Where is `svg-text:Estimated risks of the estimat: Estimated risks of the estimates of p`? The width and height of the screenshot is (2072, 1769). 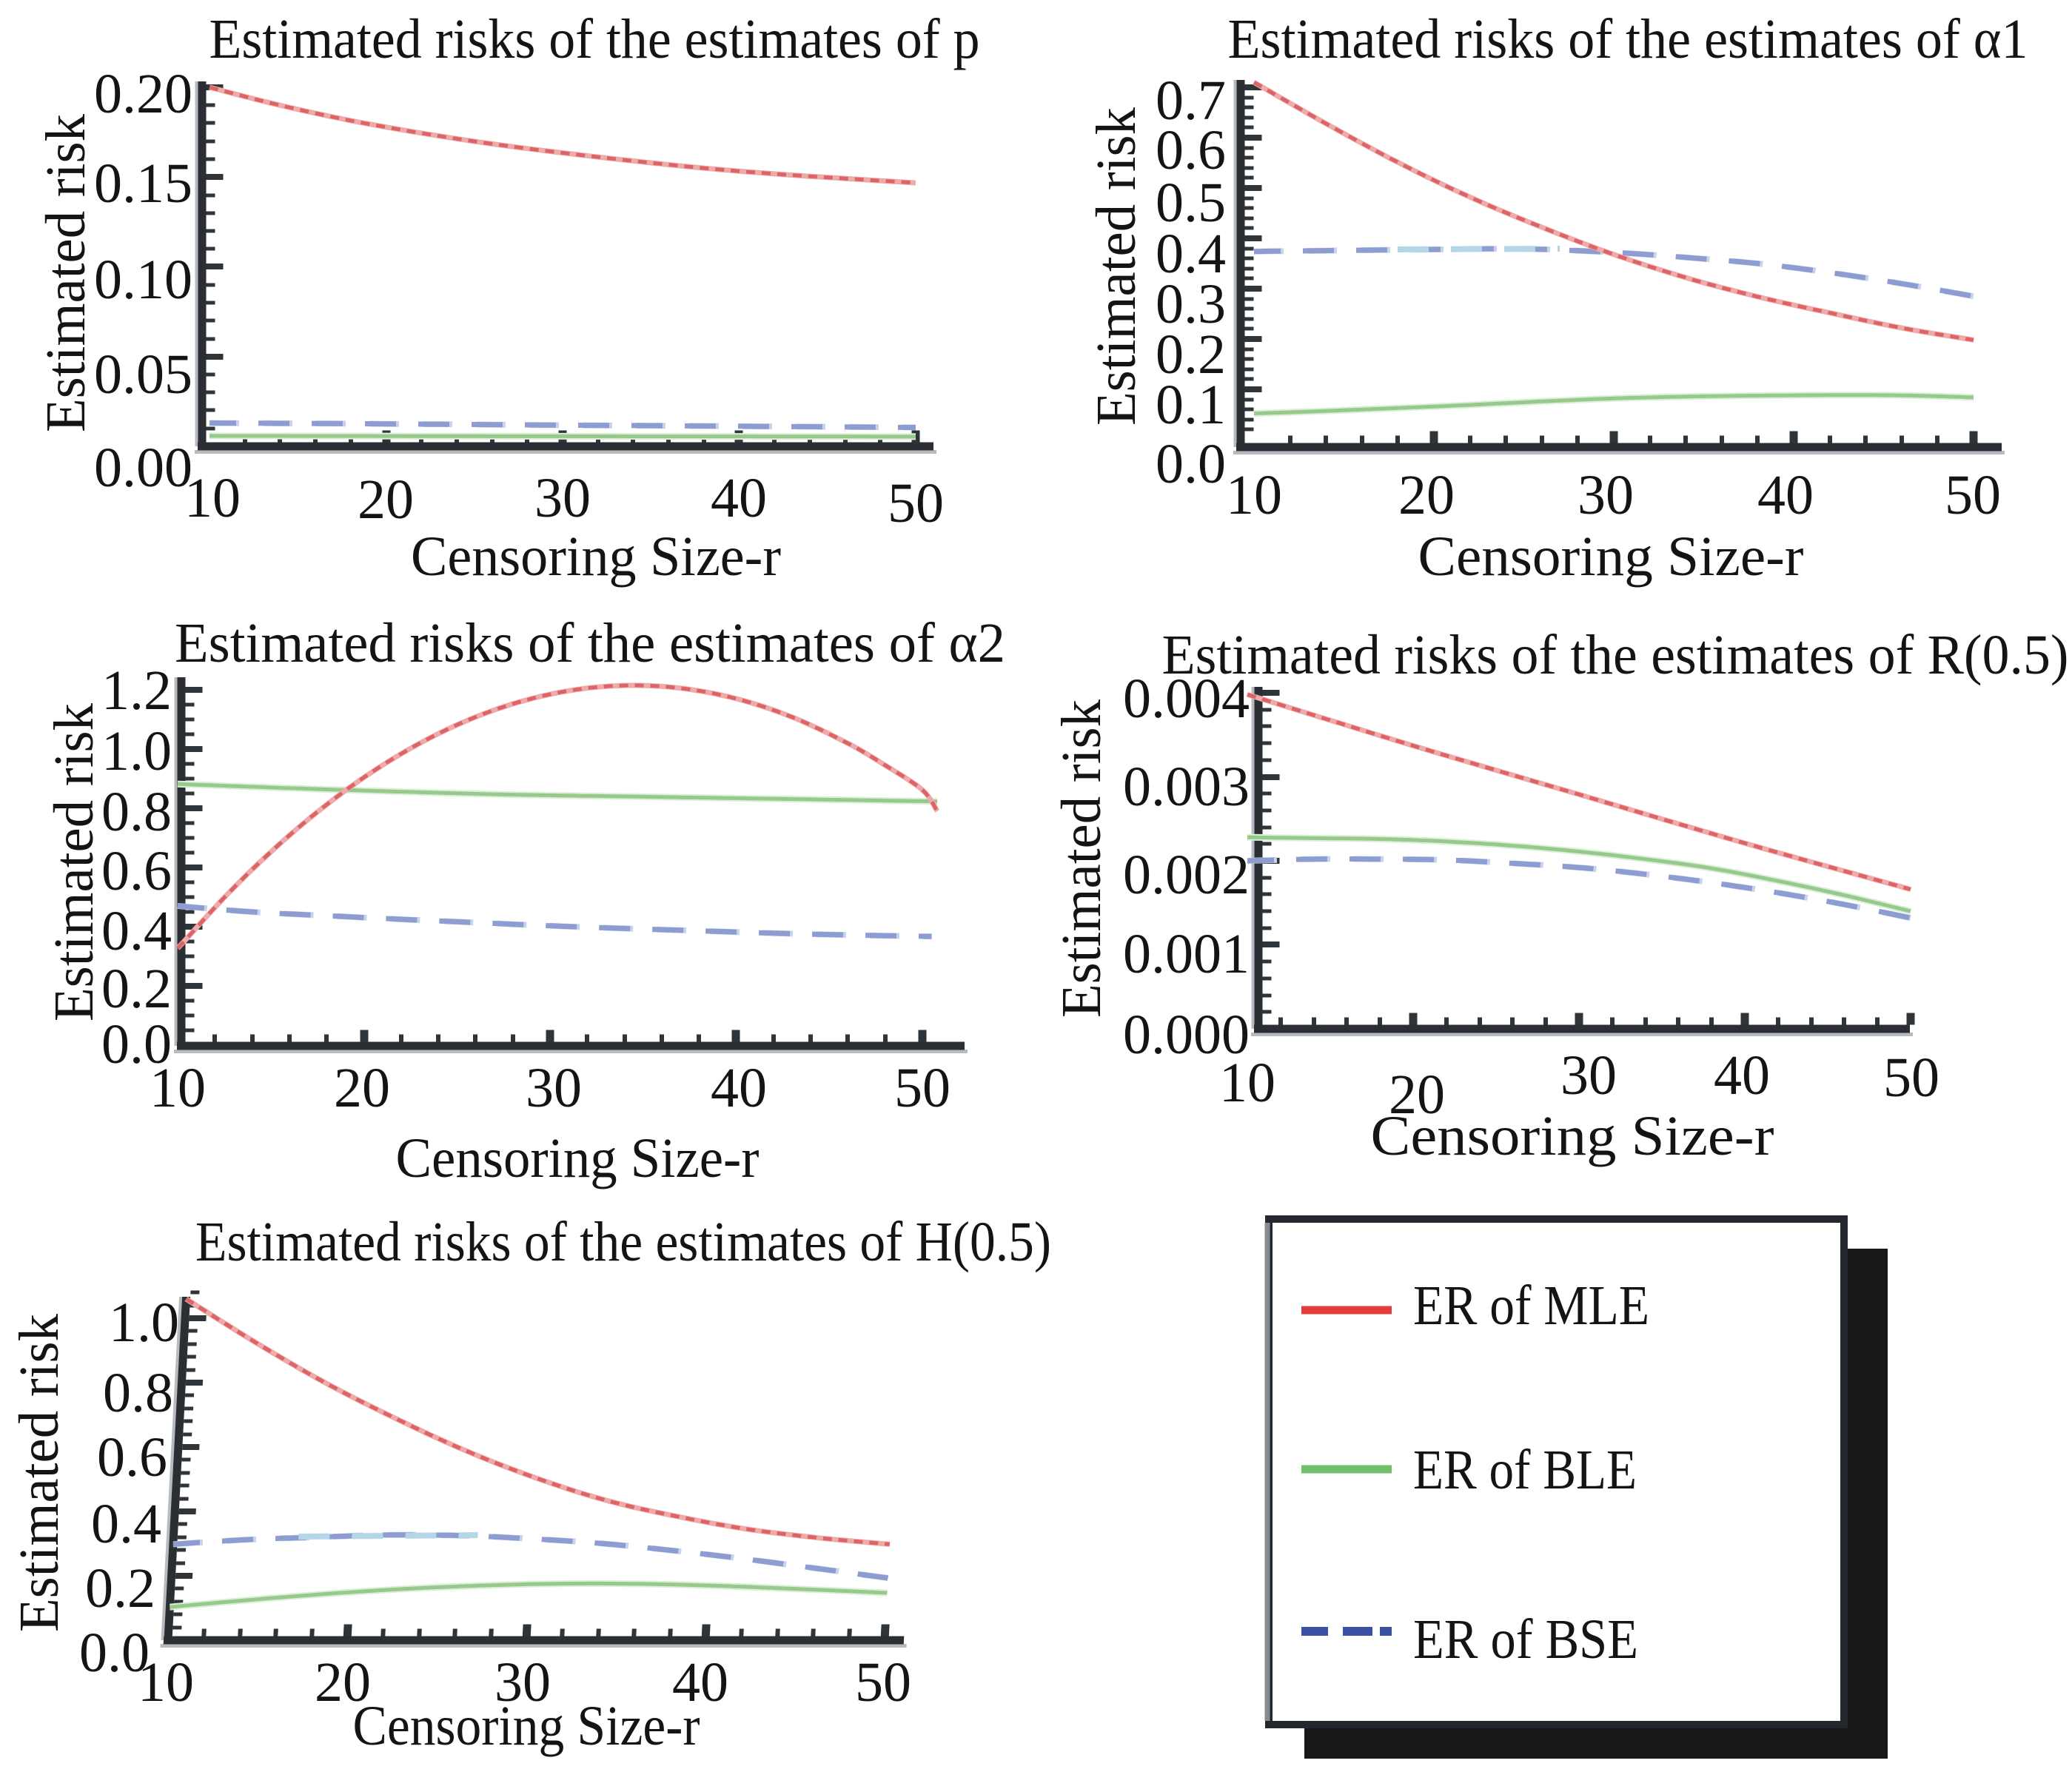
svg-text:Estimated risks of the estimat: Estimated risks of the estimates of p is located at coordinates (594, 39).